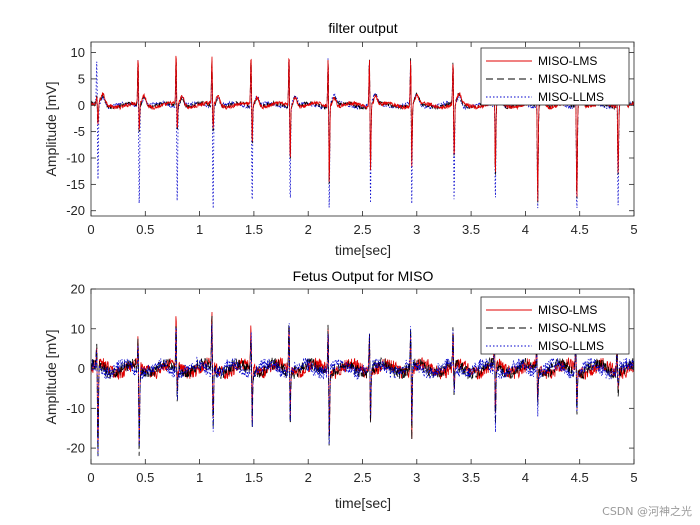 The image size is (700, 525). Describe the element at coordinates (79, 131) in the screenshot. I see `y-tick-label: -5` at that location.